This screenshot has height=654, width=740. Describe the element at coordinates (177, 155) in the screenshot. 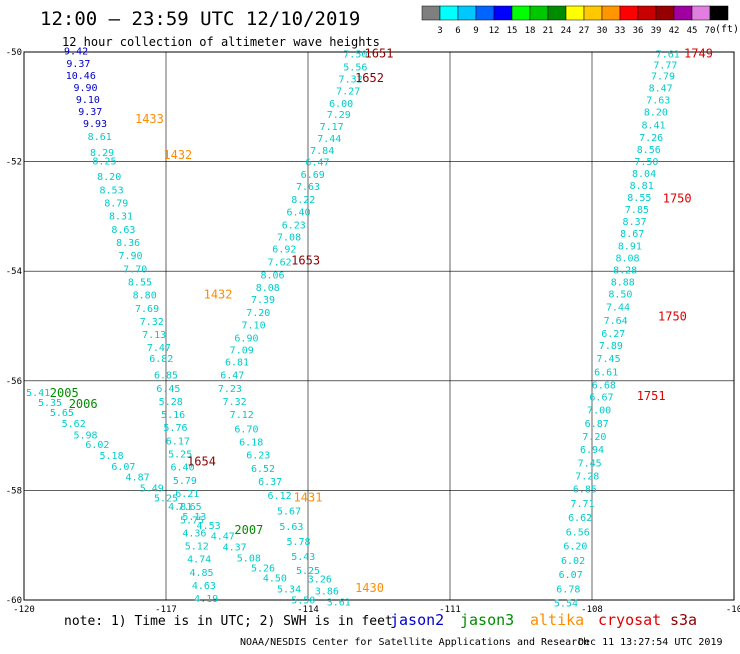

I see `pass-time-label: 1432` at that location.